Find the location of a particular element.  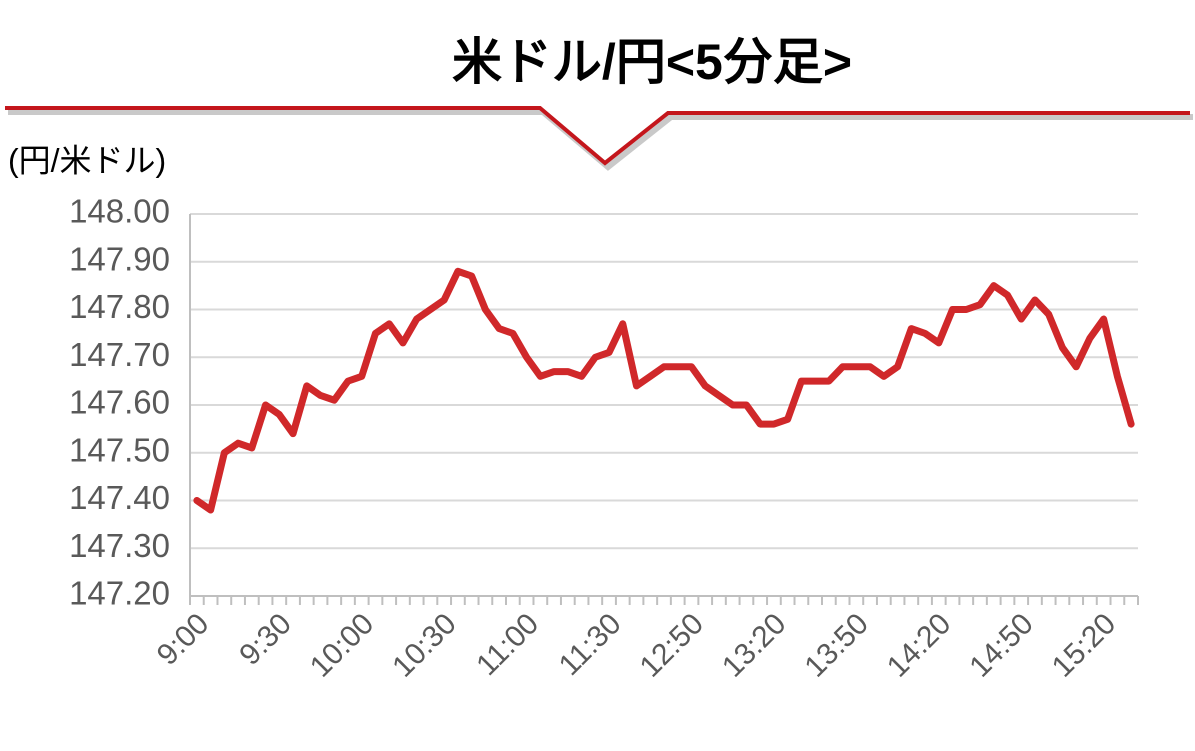

y-tick-label: 148.00 is located at coordinates (119, 211).